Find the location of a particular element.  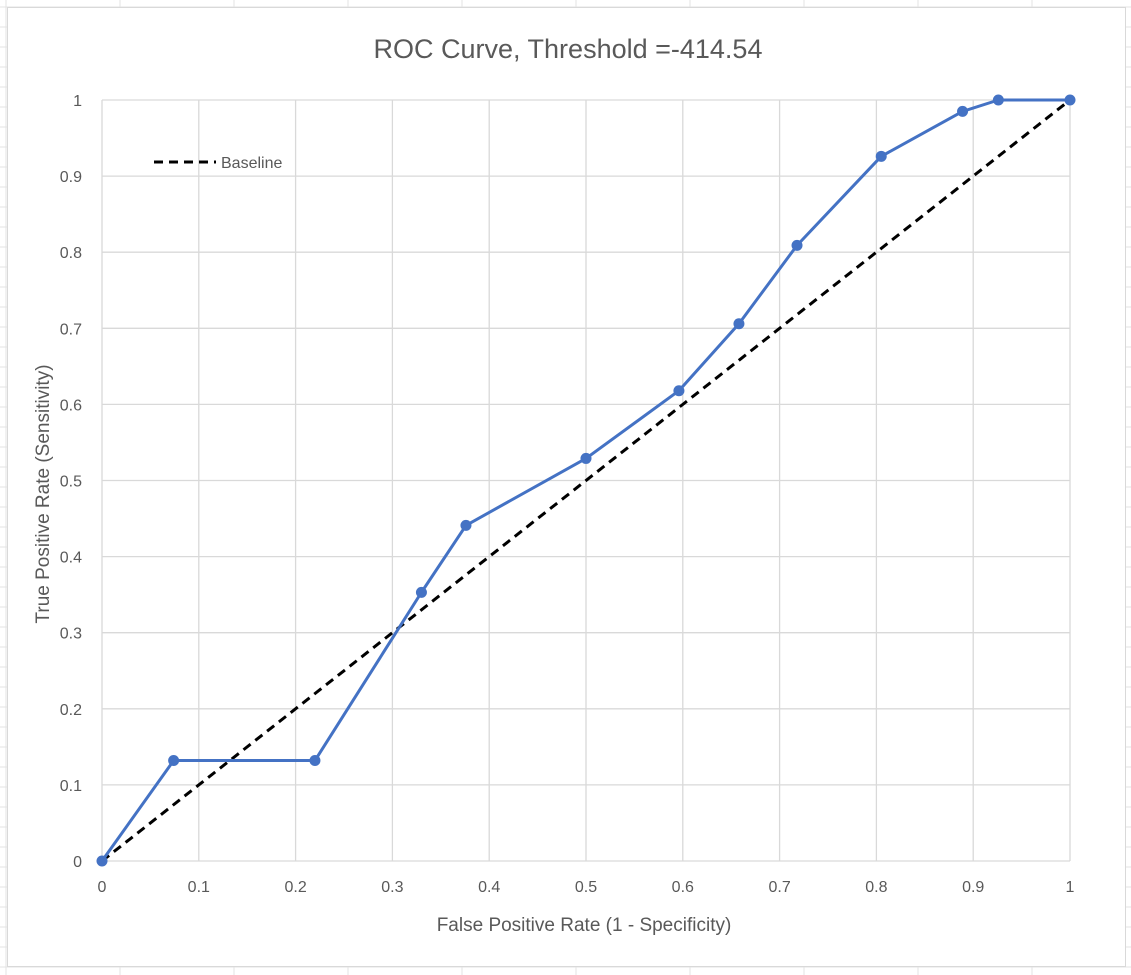

y-tick-label: 0.7 is located at coordinates (71, 329).